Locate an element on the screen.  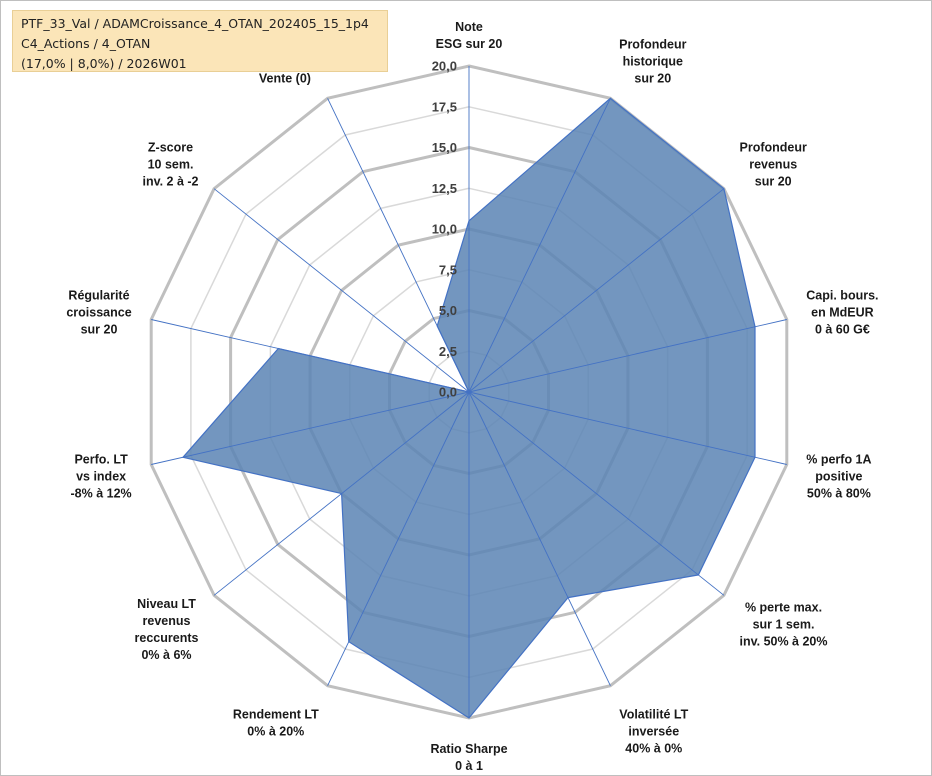
axis-label-group: Z-score 10 sem. inv. 2 à -2 is located at coordinates (170, 165).